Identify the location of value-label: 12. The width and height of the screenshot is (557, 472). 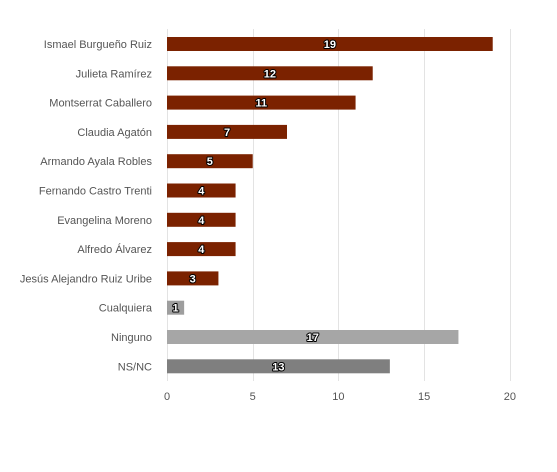
(270, 74).